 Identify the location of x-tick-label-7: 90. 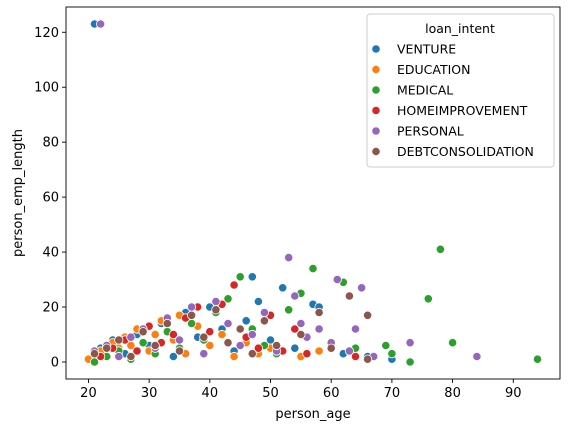
(513, 393).